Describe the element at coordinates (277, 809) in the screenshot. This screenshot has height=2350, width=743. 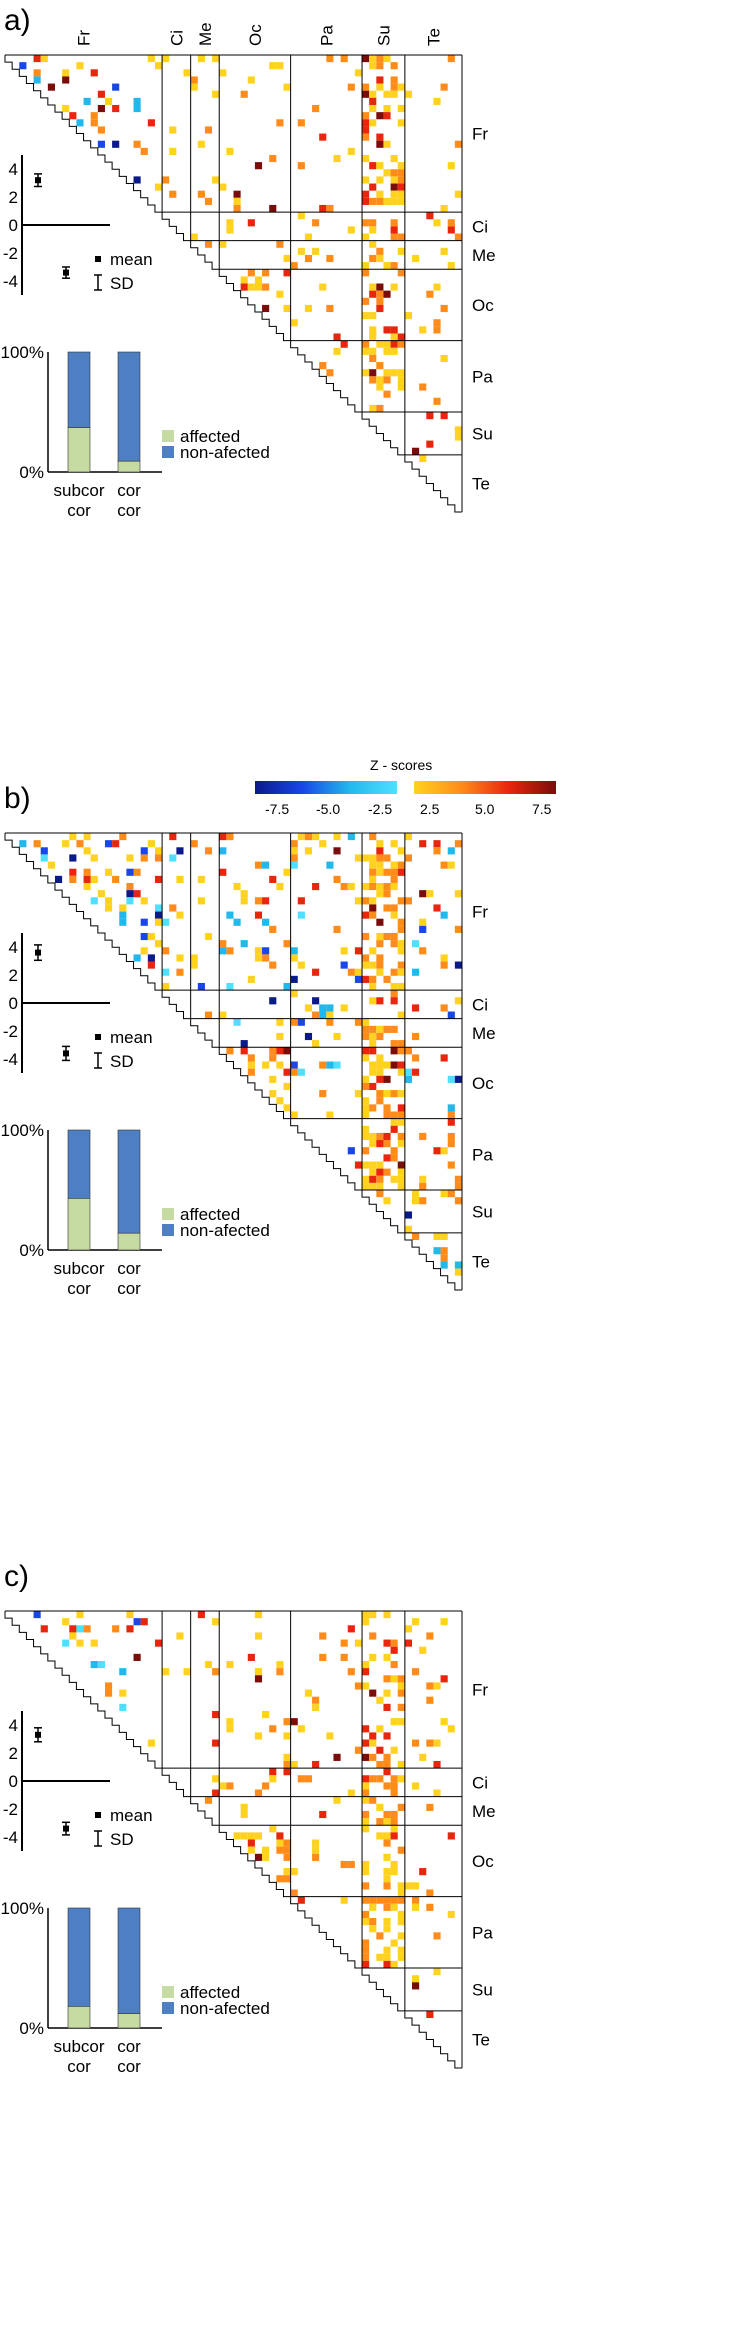
I see `colorbar-tick-negative: -7.5` at that location.